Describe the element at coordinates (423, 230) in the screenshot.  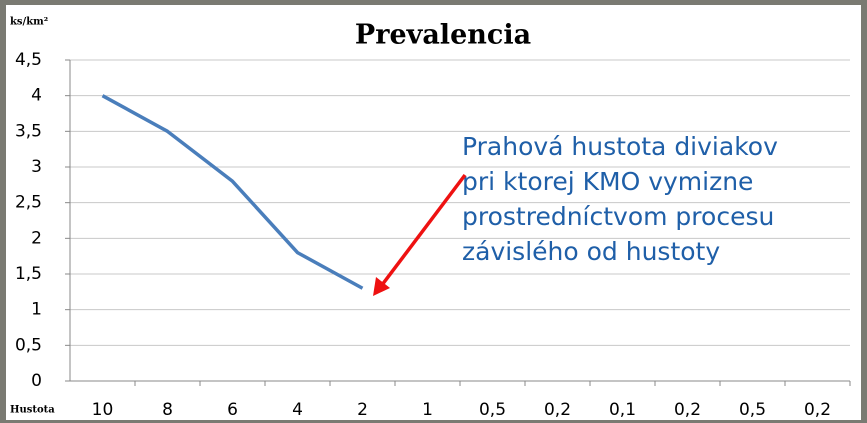
I see `annotation-arrow` at that location.